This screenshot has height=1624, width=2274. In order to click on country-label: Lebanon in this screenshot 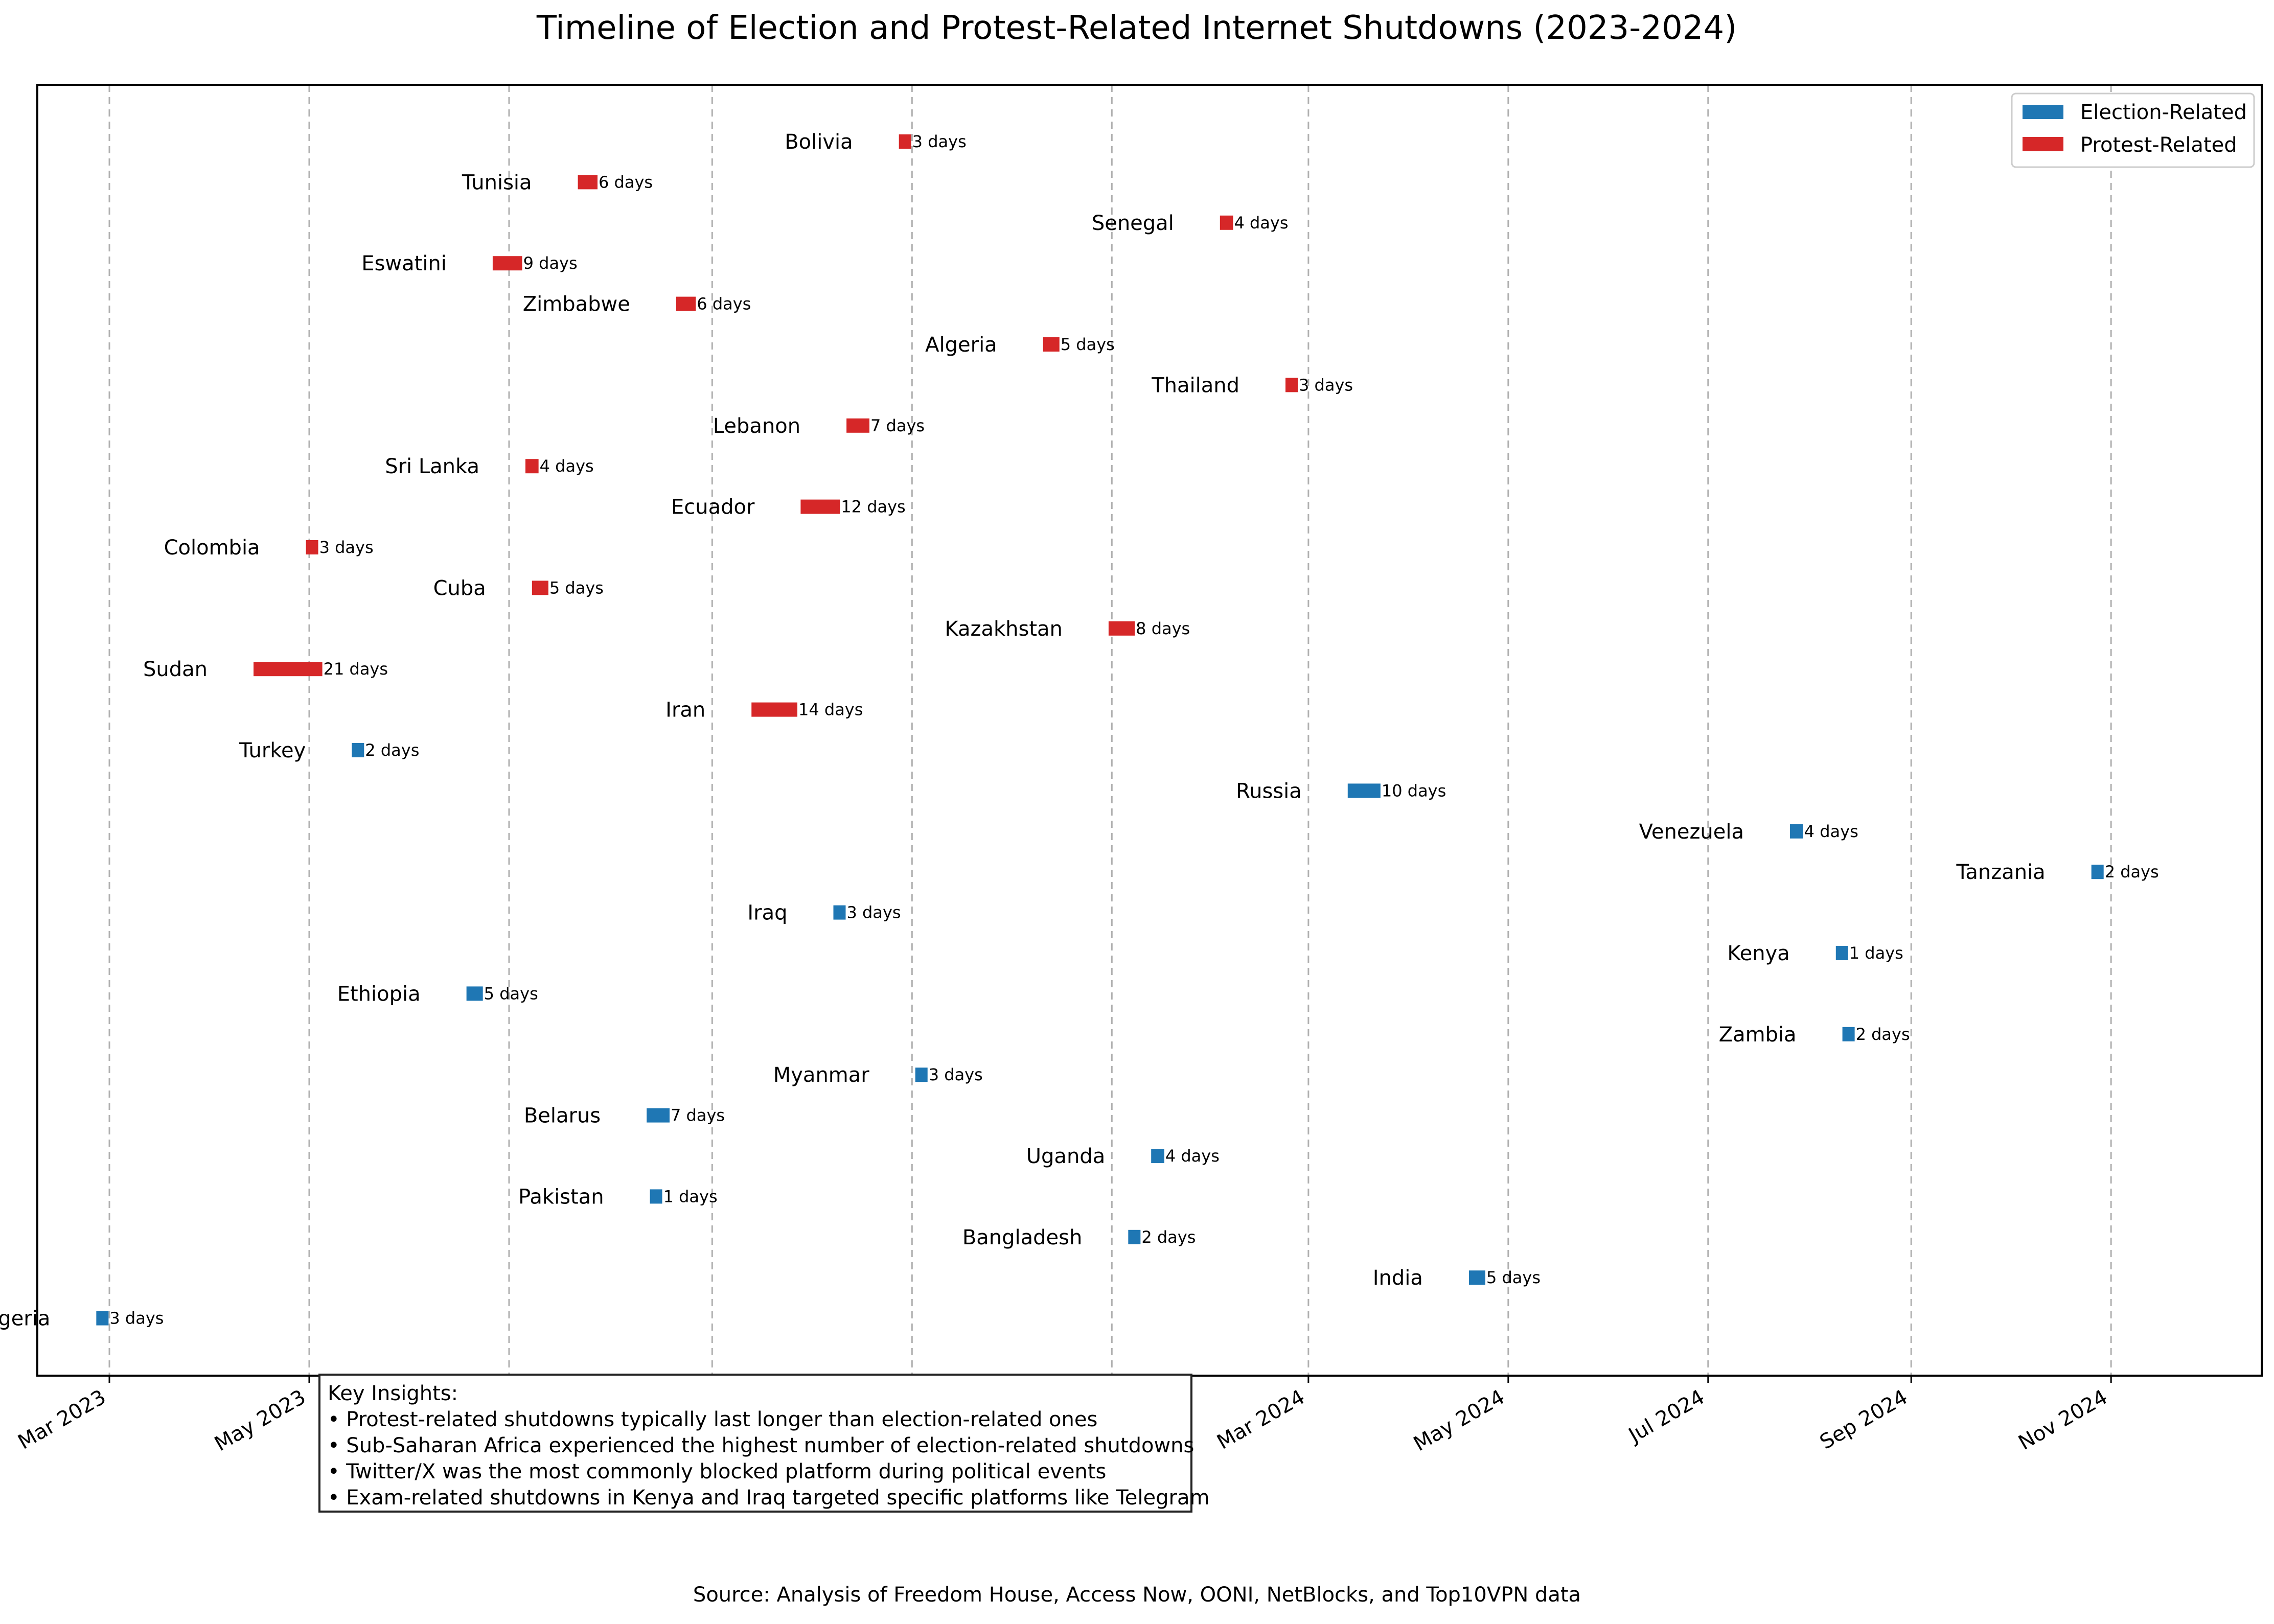, I will do `click(756, 426)`.